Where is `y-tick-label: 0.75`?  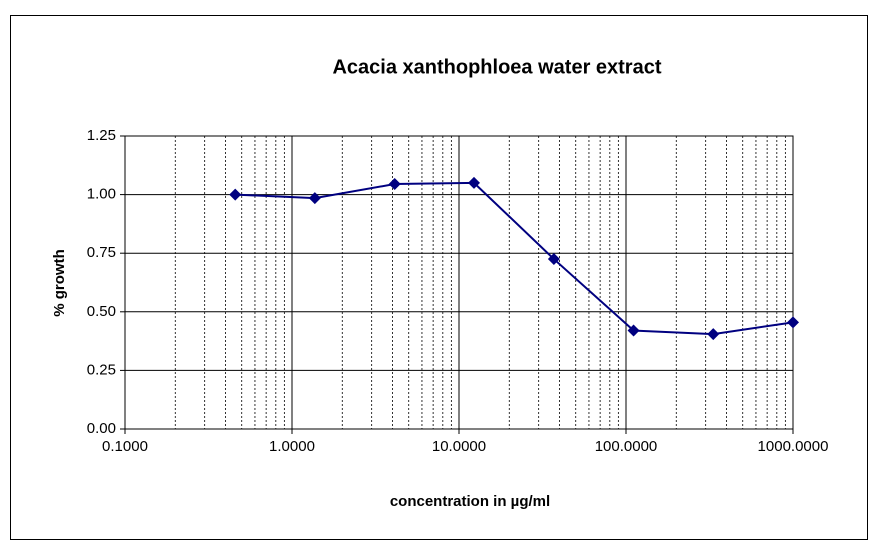
y-tick-label: 0.75 is located at coordinates (101, 252).